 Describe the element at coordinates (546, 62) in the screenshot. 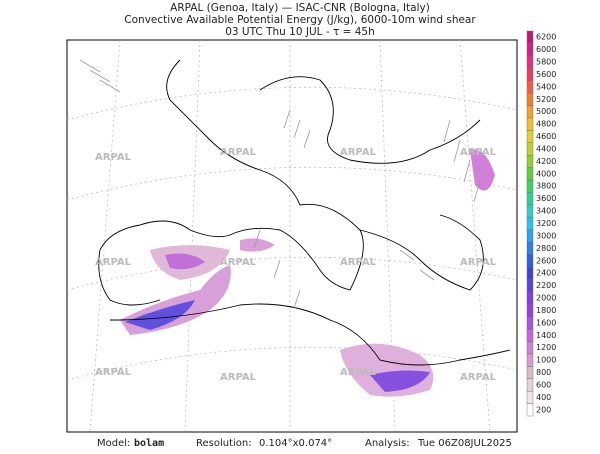

I see `colorbar-label: 5800` at that location.